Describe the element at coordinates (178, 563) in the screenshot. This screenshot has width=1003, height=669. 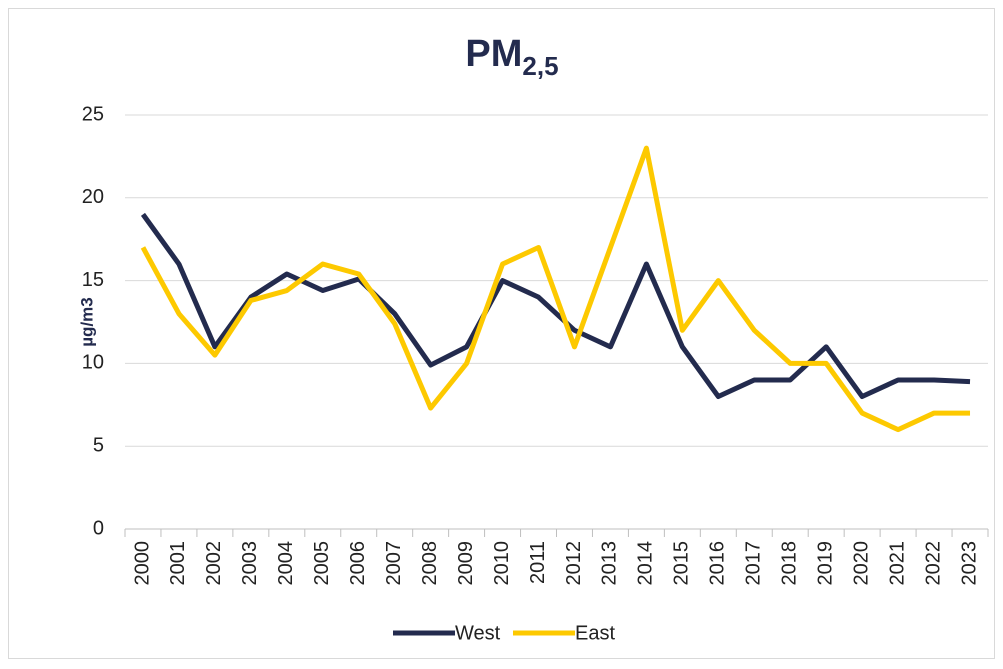
I see `x-tick-label: 2001` at that location.